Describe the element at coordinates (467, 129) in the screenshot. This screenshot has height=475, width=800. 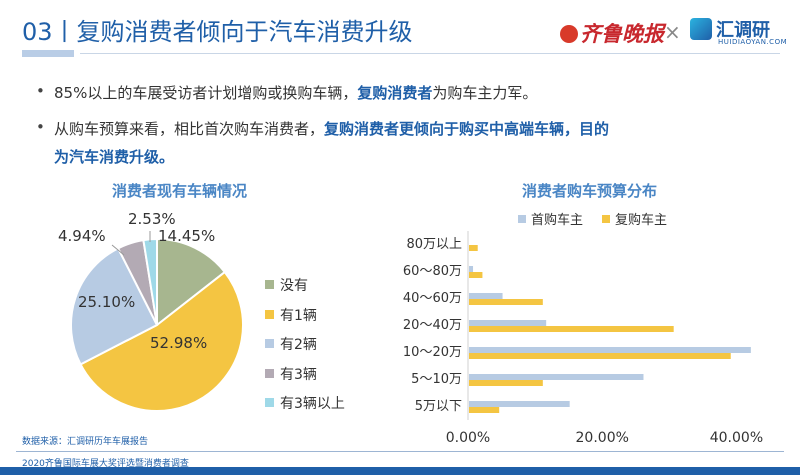
I see `bullet-highlight: 复购消费者更倾向于购买中高端车辆，目的` at that location.